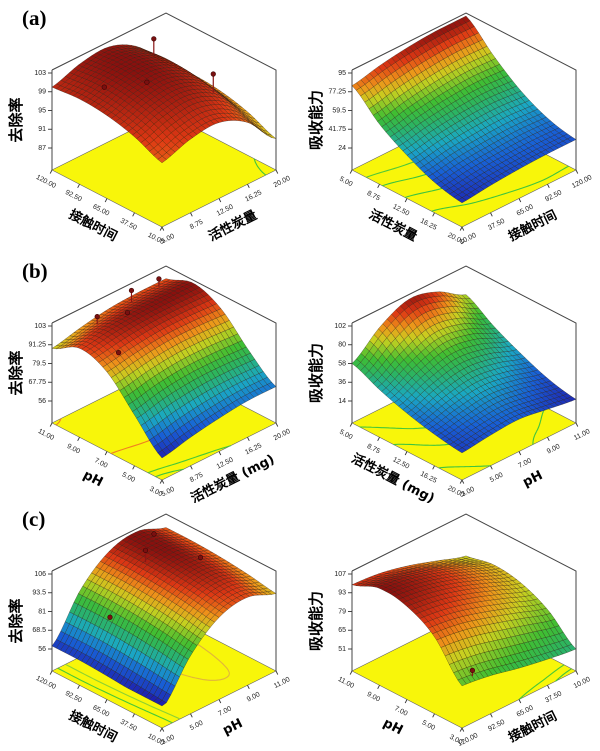 The width and height of the screenshot is (600, 751). What do you see at coordinates (34, 18) in the screenshot?
I see `panel-label-a: (a)` at bounding box center [34, 18].